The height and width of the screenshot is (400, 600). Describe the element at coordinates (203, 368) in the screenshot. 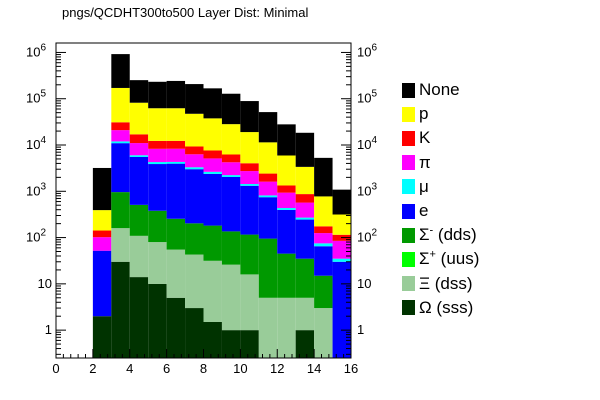

I see `x-tick-label: 8` at that location.